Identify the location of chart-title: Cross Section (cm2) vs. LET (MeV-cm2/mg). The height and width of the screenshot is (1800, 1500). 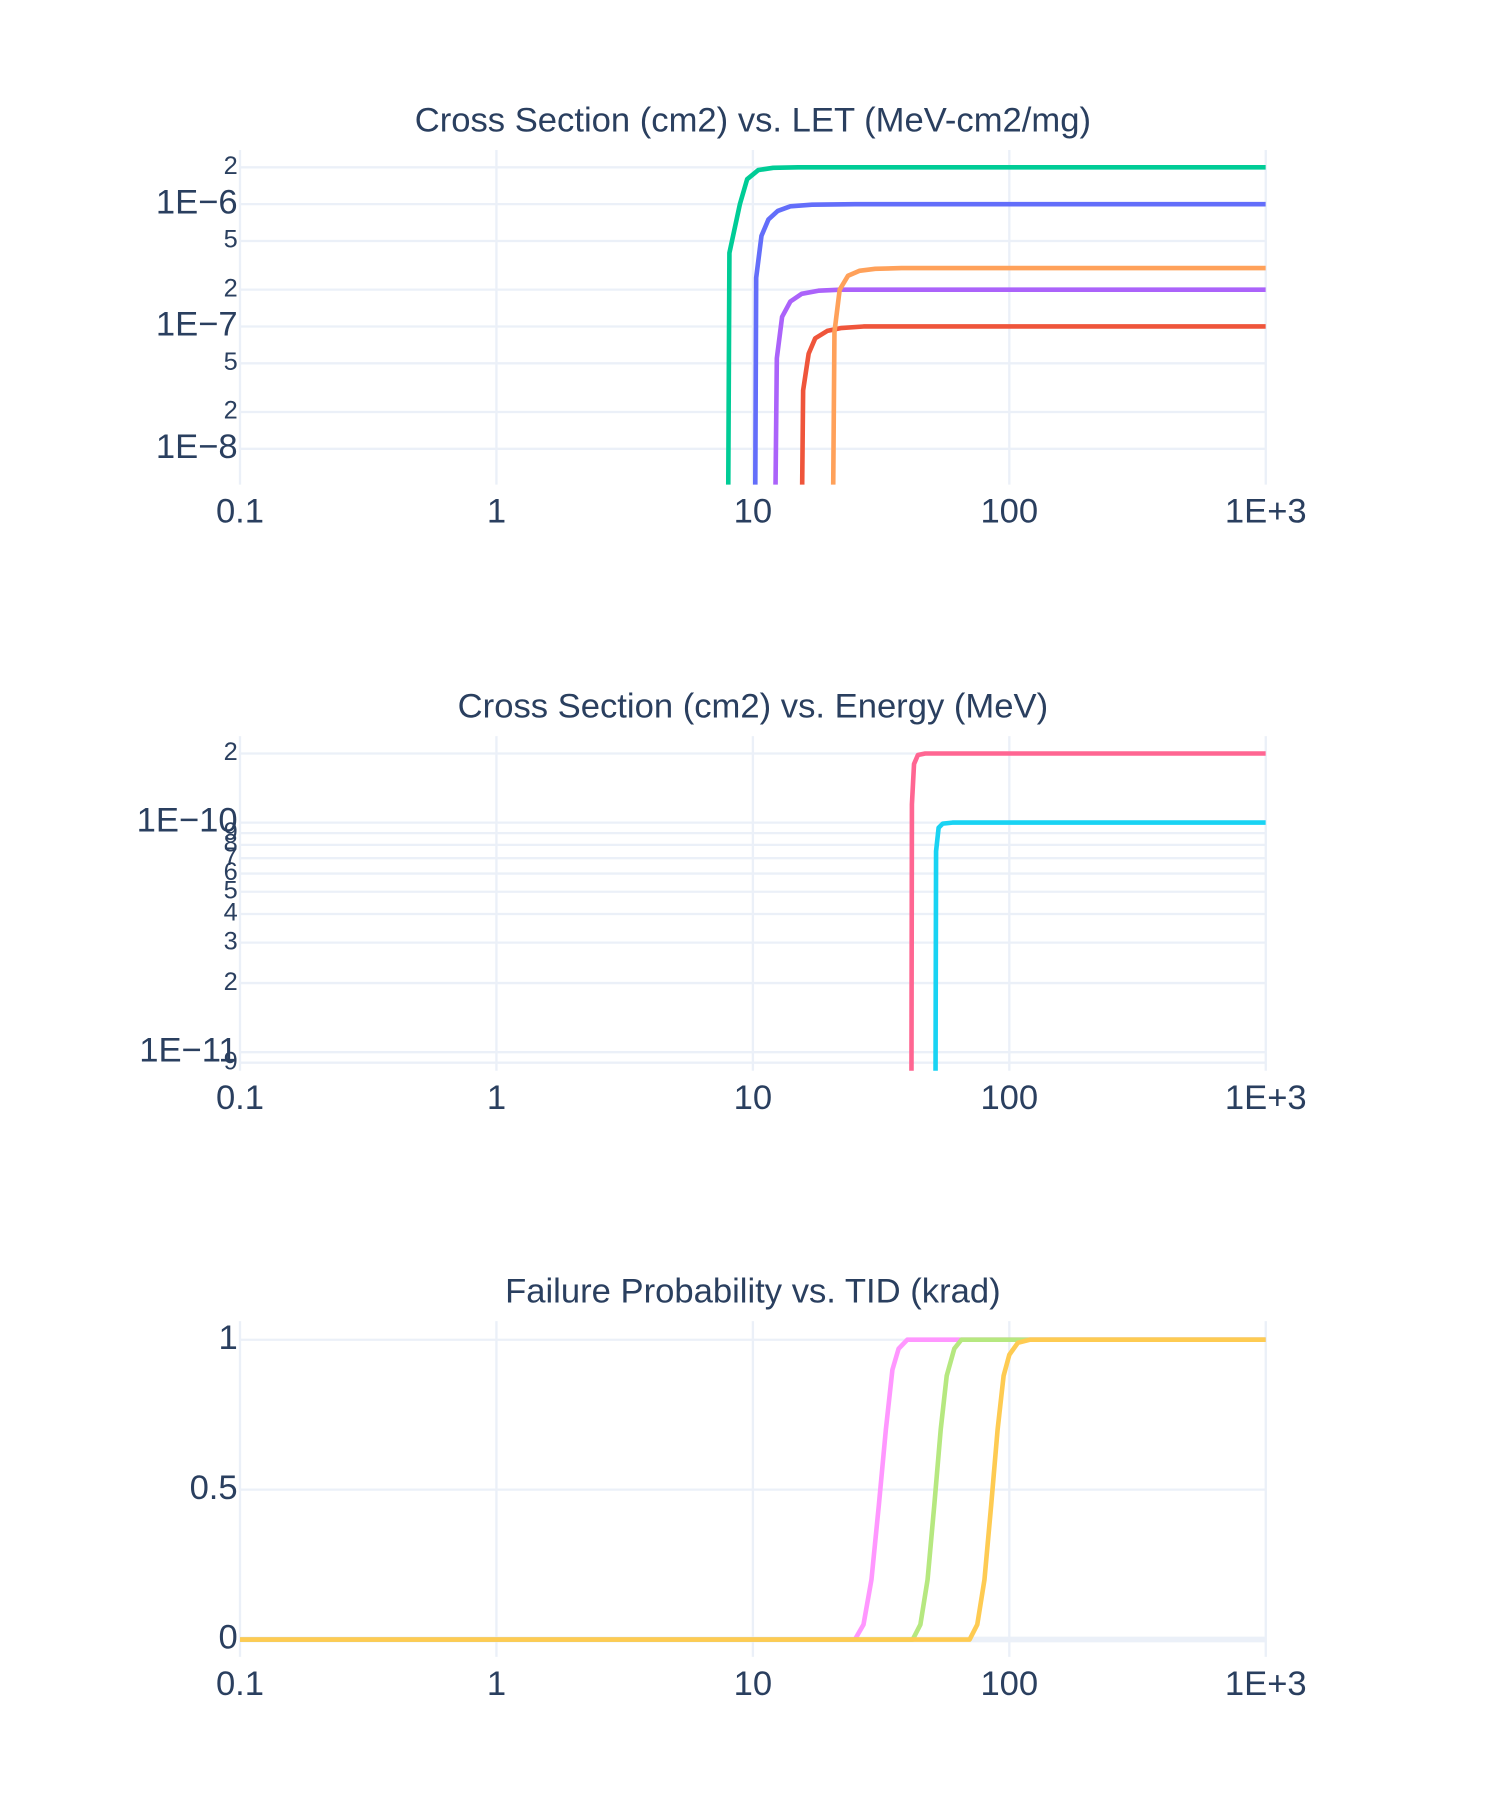
(753, 120).